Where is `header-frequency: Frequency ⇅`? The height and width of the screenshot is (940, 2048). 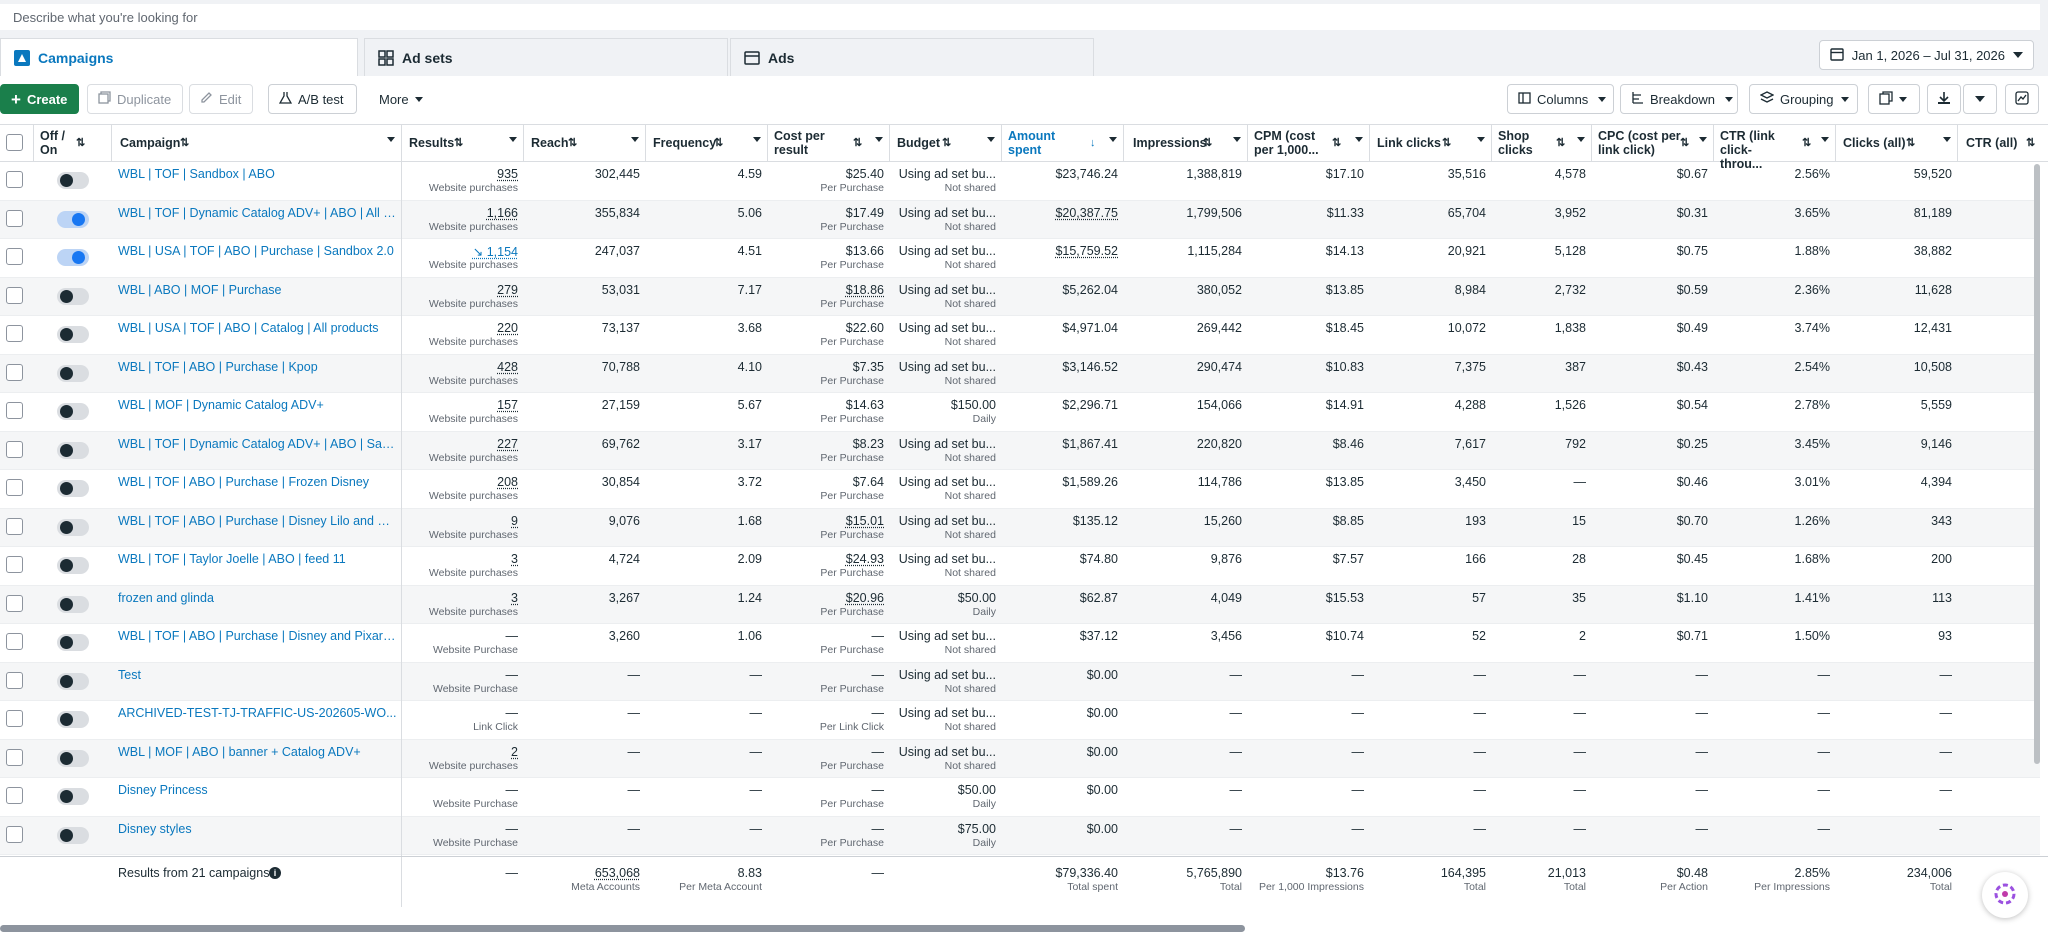
header-frequency: Frequency ⇅ is located at coordinates (707, 143).